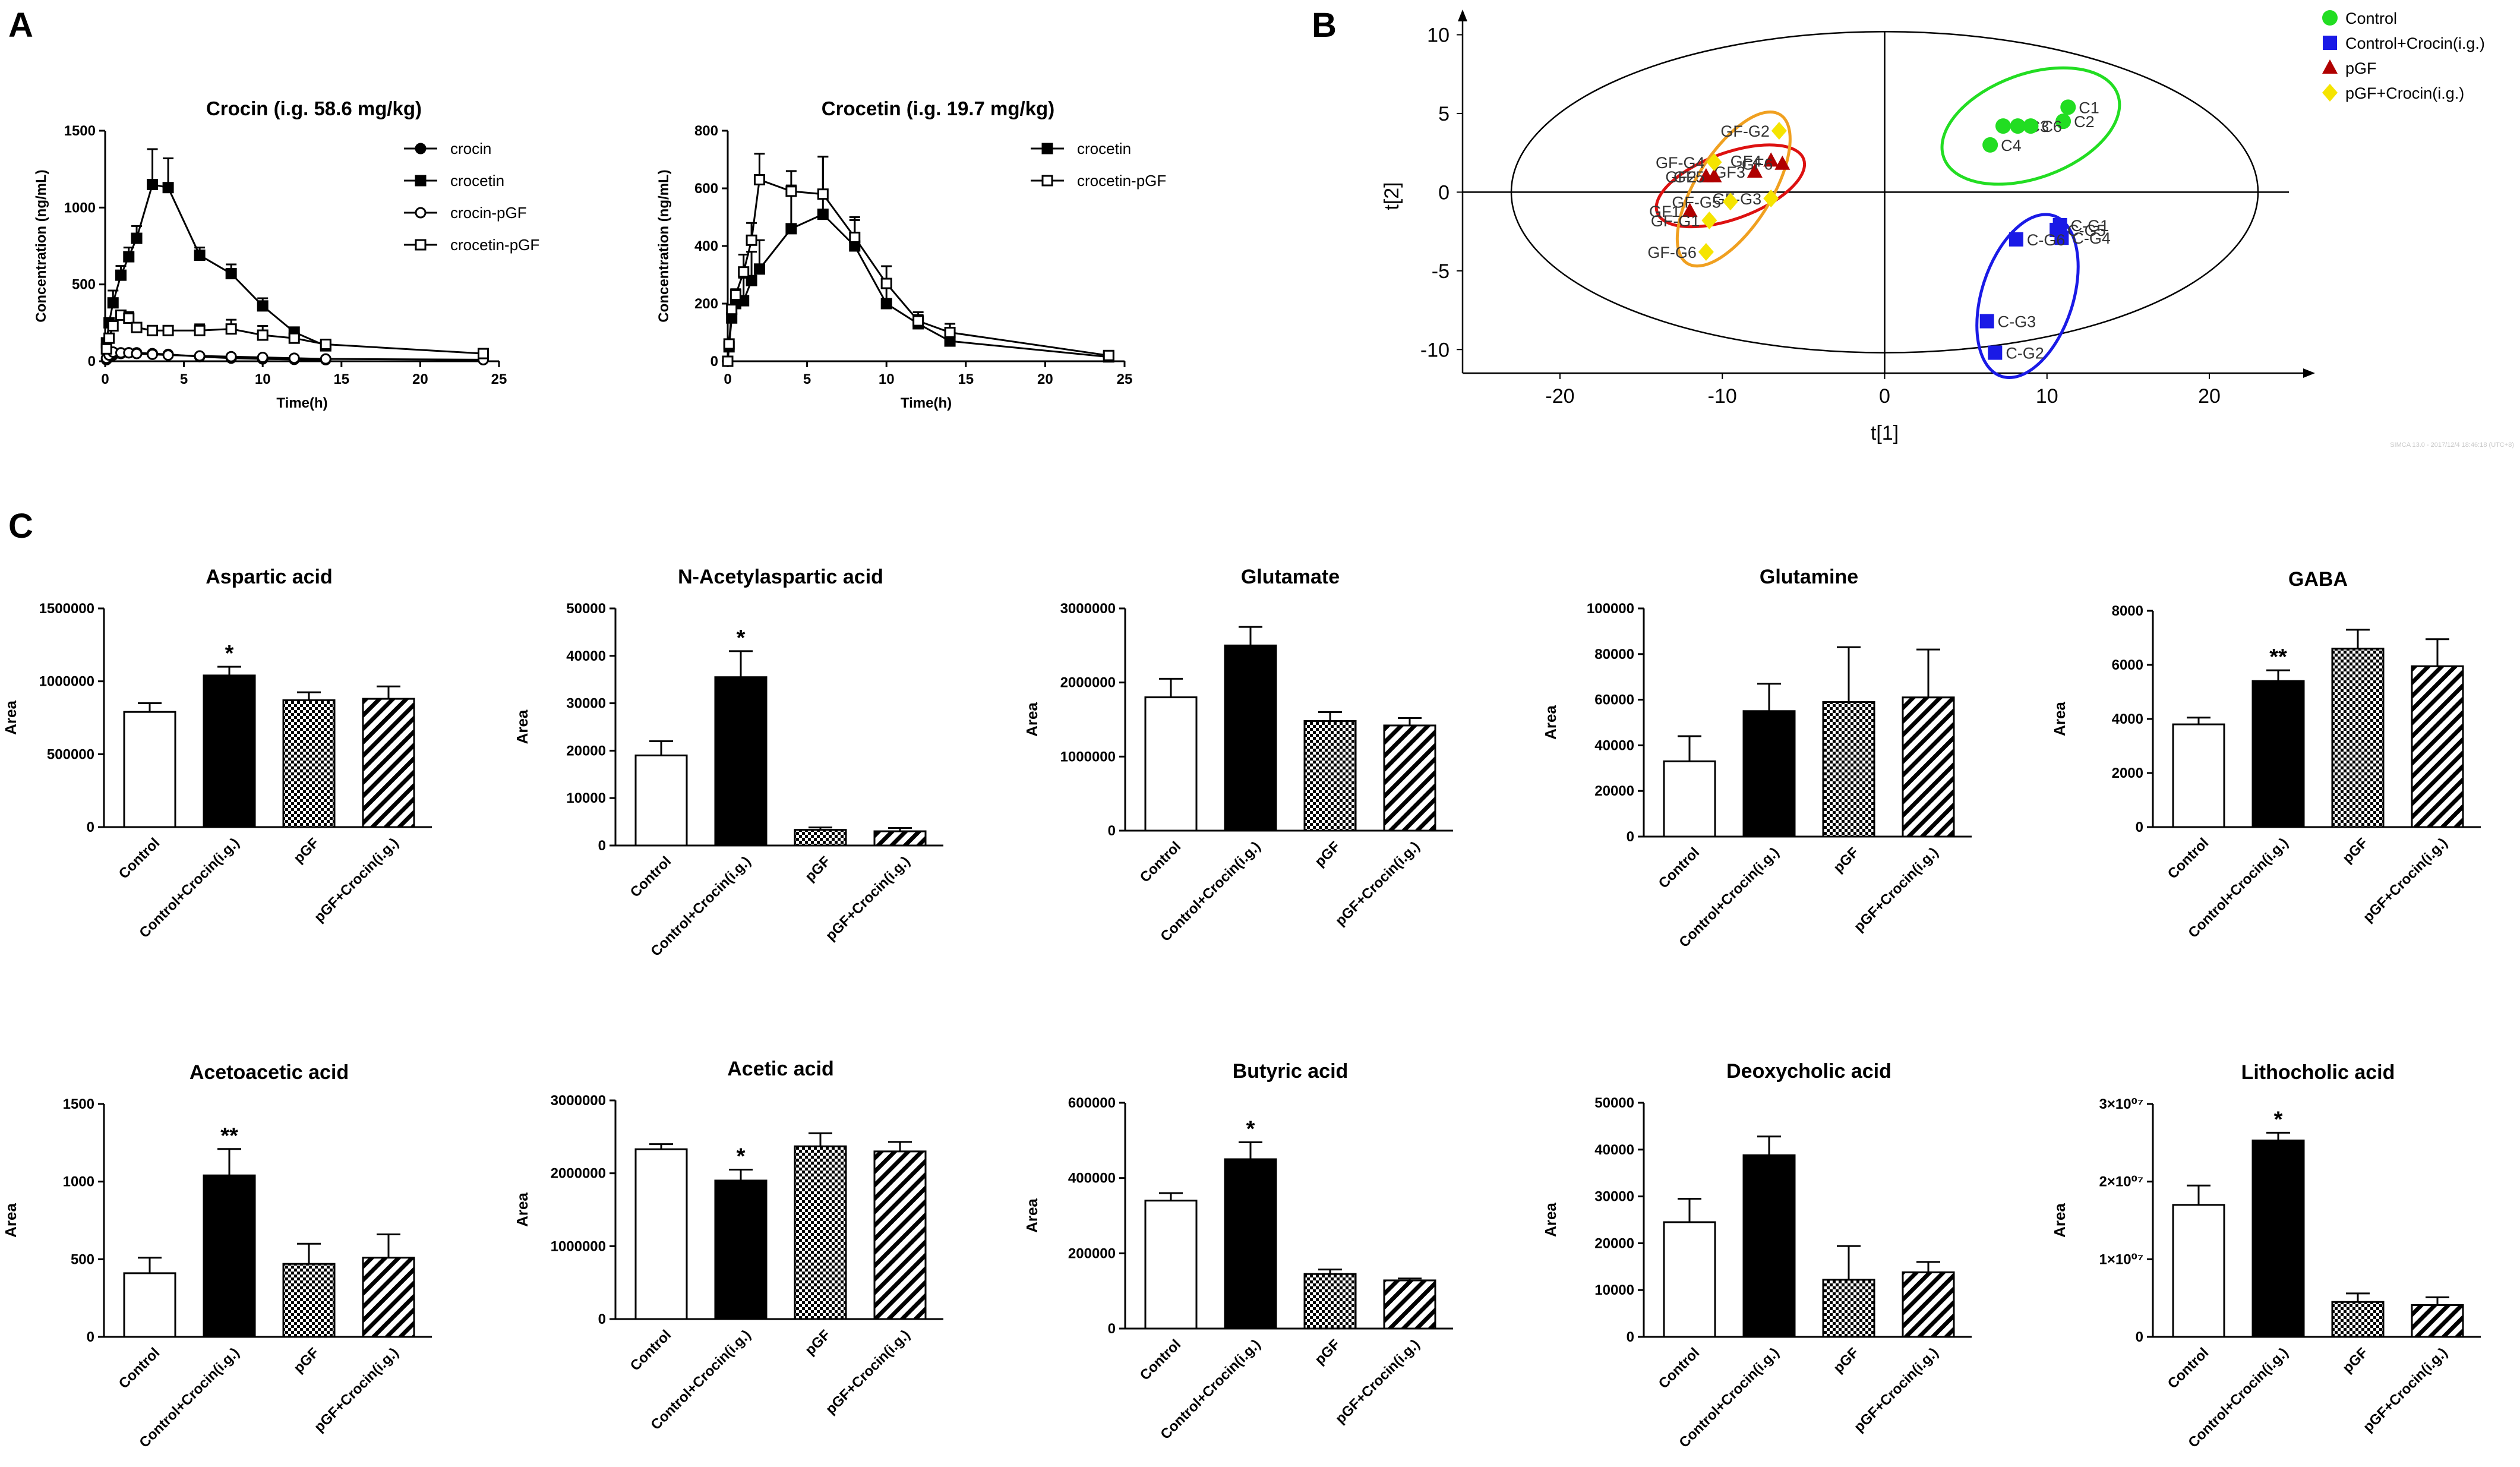 Image resolution: width=2520 pixels, height=1467 pixels. What do you see at coordinates (2404, 93) in the screenshot?
I see `legend-label: pGF+Crocin(i.g.)` at bounding box center [2404, 93].